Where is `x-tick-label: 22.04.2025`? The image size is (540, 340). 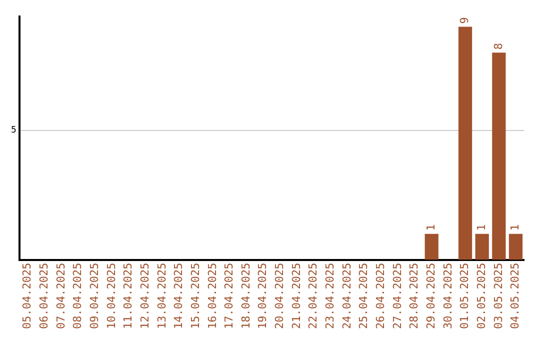
x-tick-label: 22.04.2025 is located at coordinates (313, 296).